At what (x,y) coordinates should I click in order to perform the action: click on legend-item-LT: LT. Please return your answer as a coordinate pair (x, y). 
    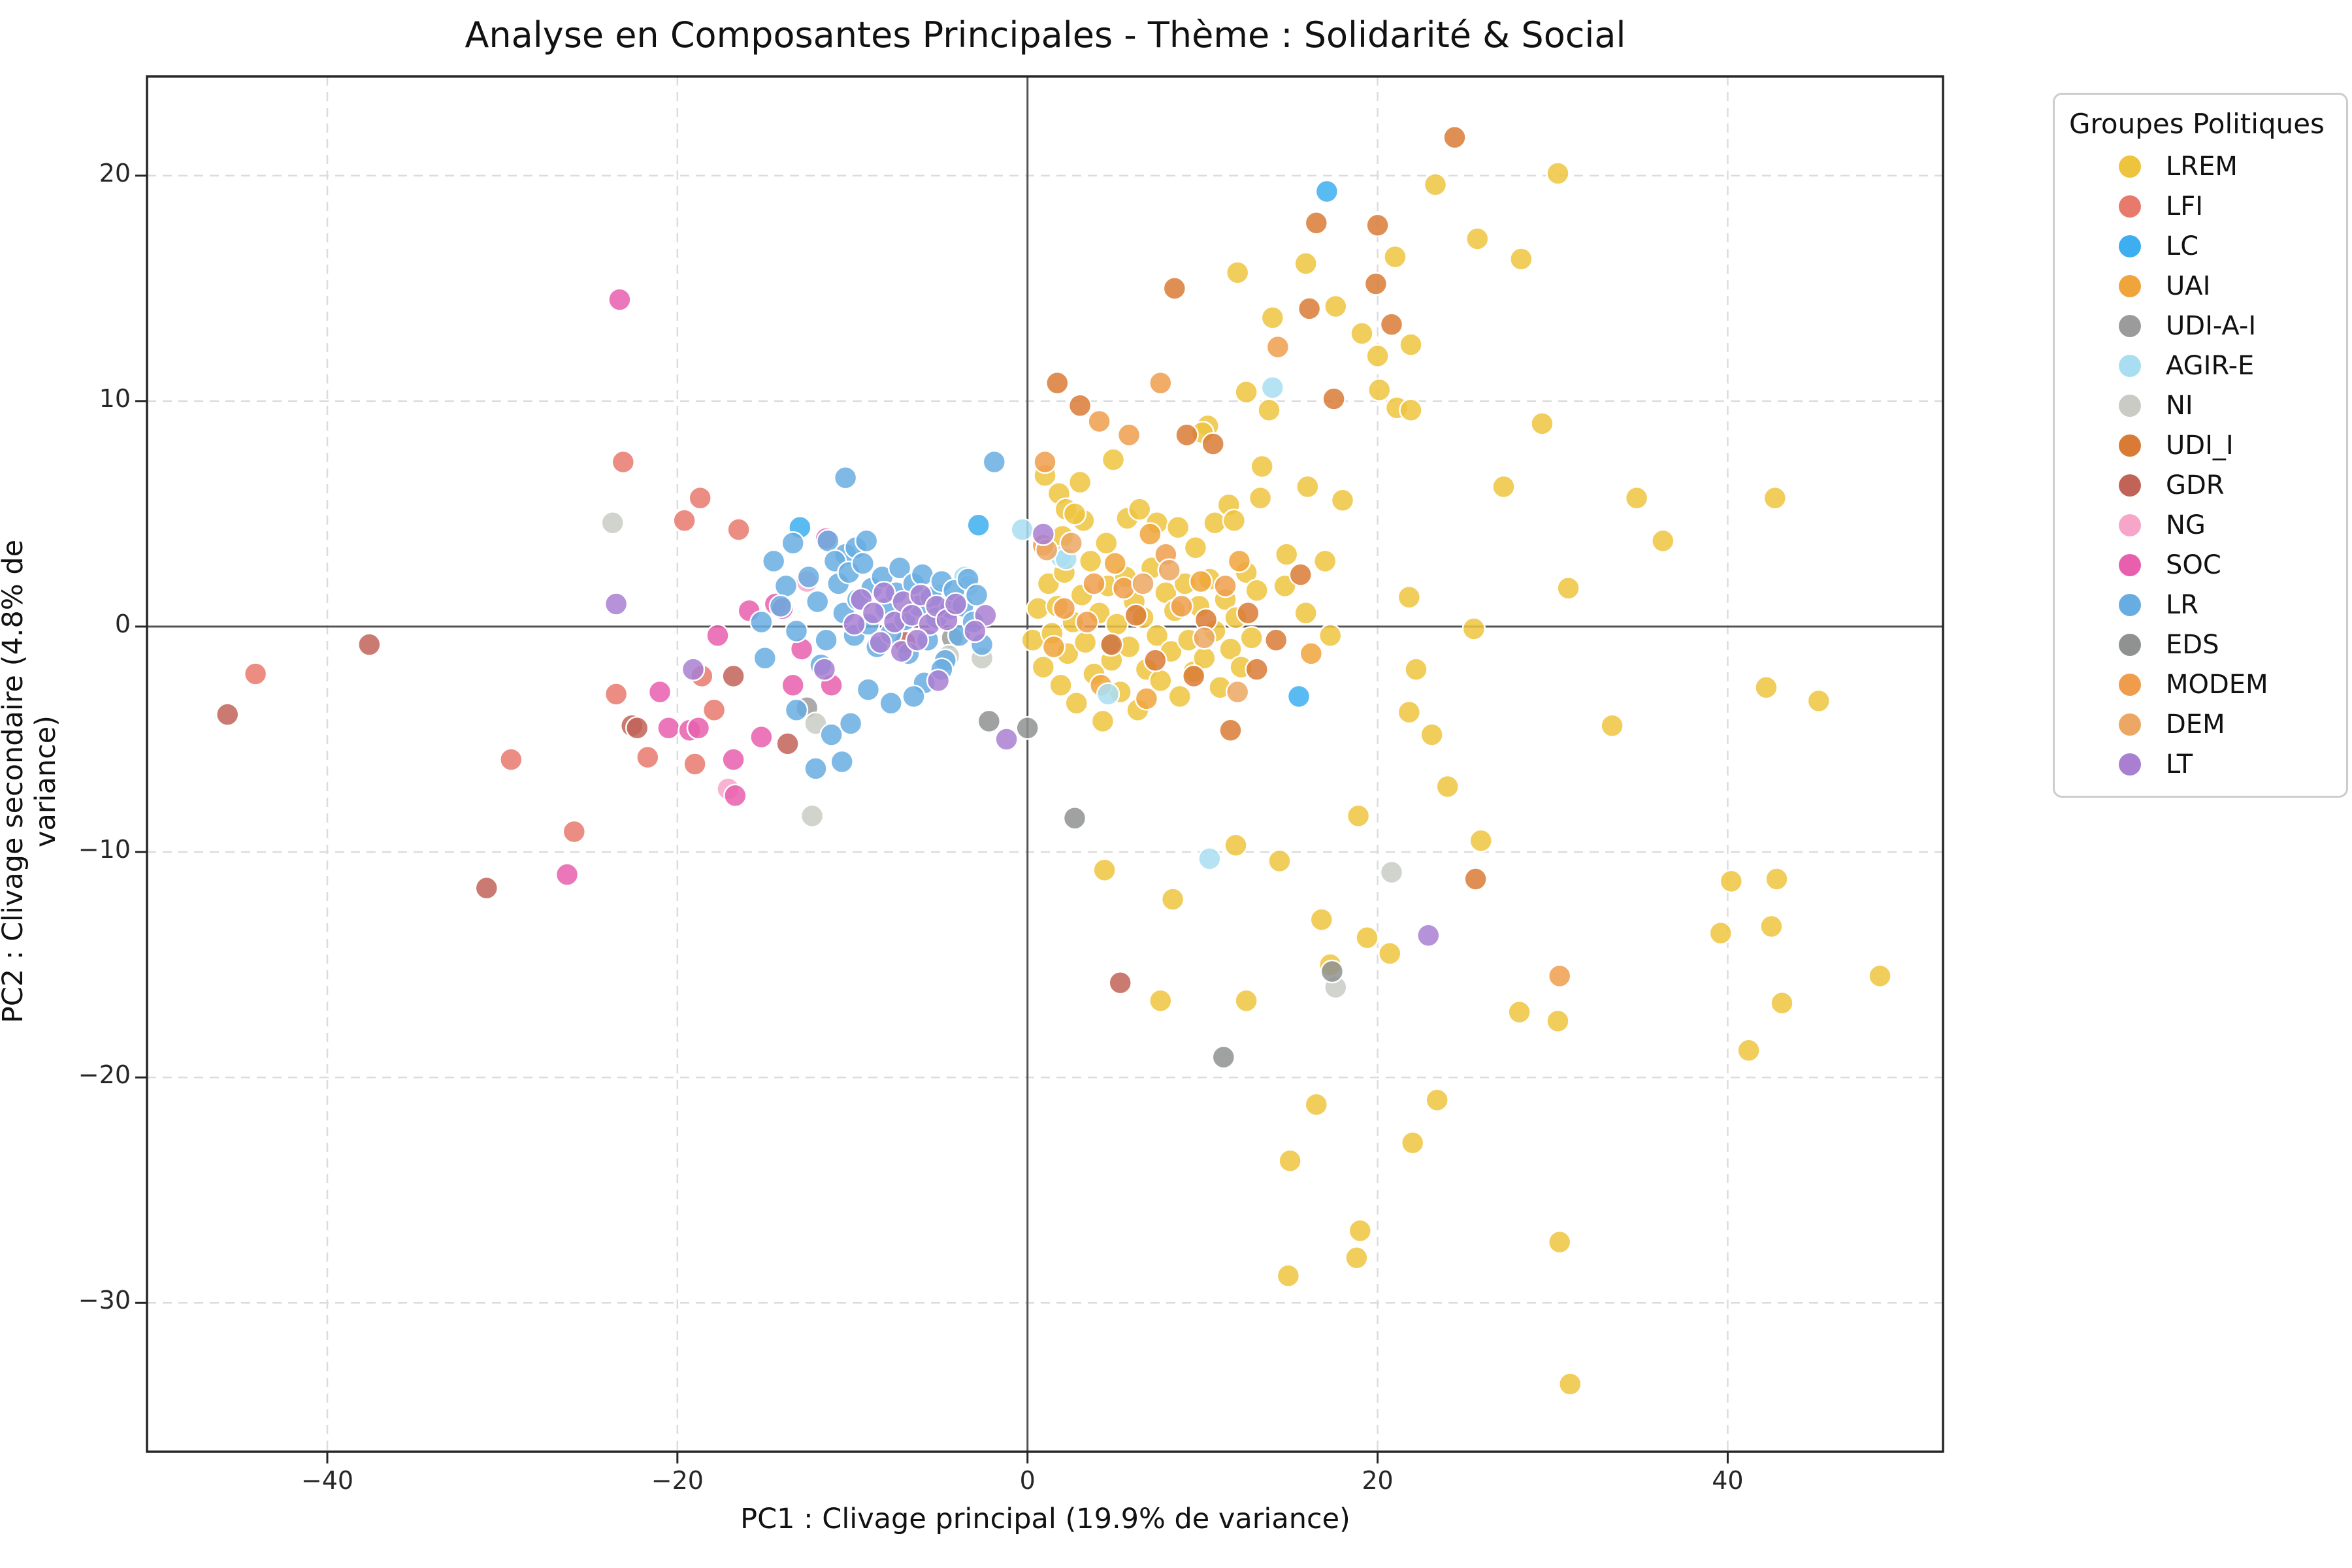
    Looking at the image, I should click on (2200, 764).